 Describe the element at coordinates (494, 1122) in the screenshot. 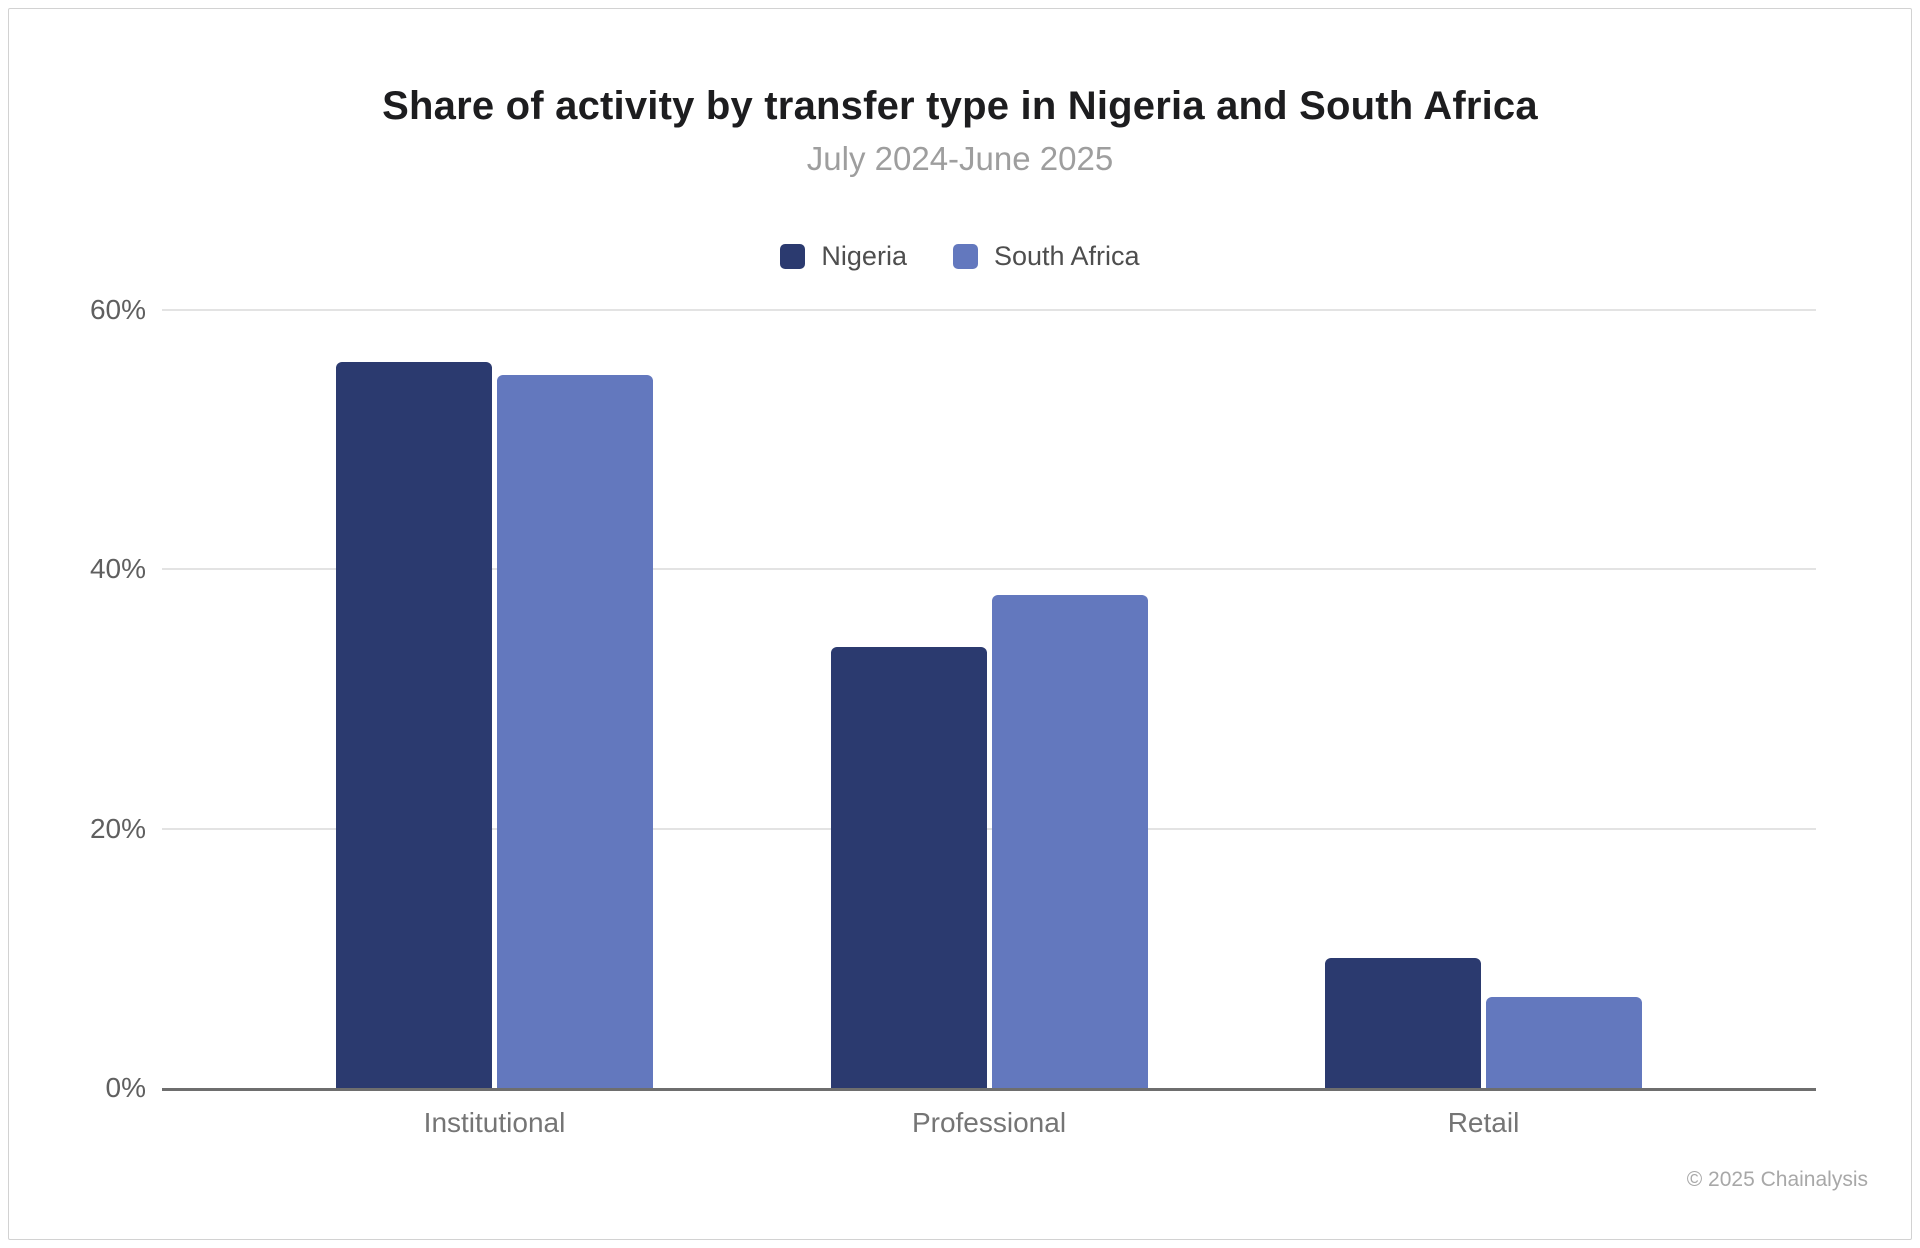

I see `x-axis-label-institutional: Institutional` at that location.